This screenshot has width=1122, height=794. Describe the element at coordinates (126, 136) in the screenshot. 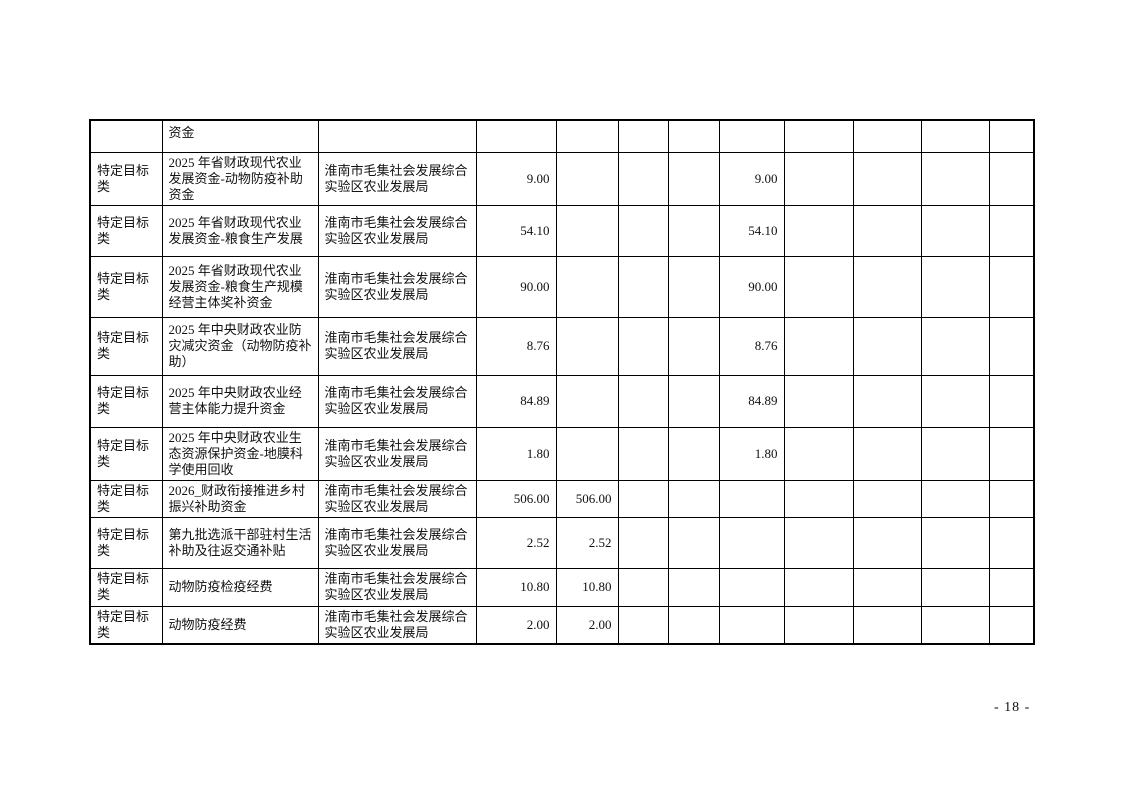

I see `category-cell` at that location.